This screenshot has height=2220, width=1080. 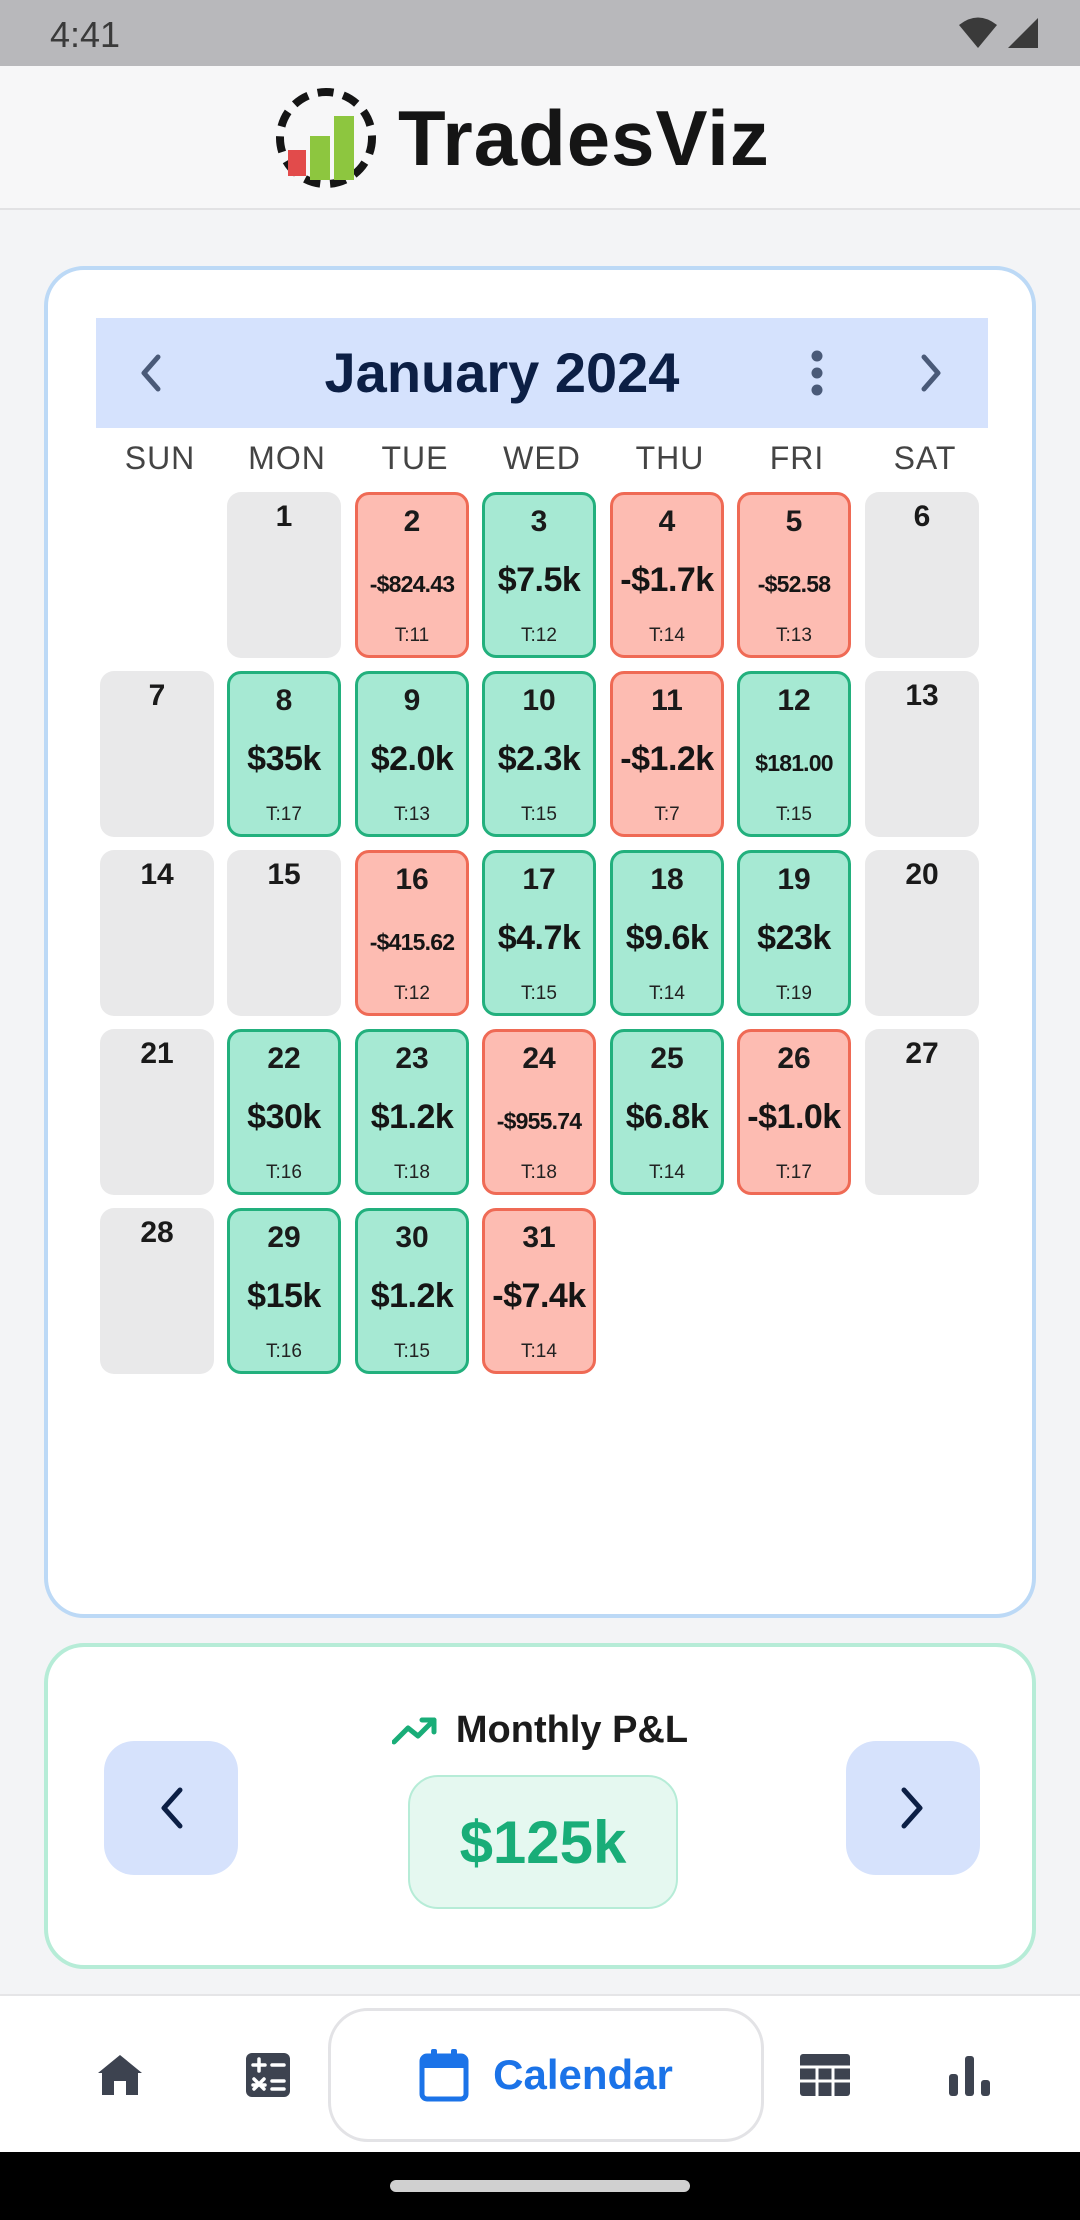 I want to click on calendar-day-31: 31 -$7.4k T:14, so click(x=539, y=1291).